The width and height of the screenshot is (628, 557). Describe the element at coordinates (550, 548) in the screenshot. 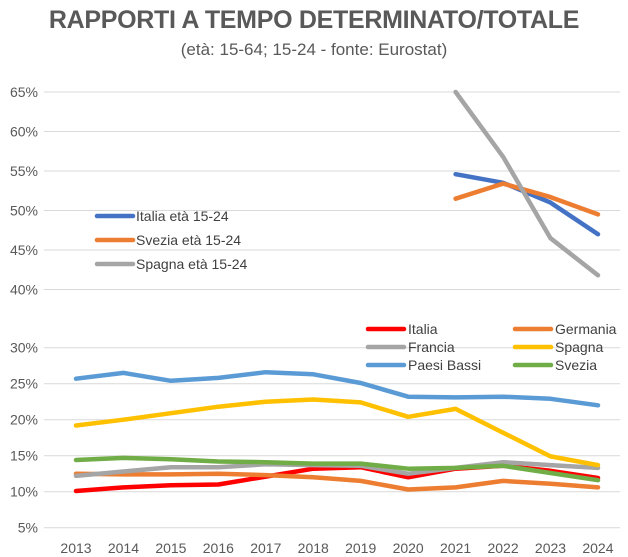

I see `x-tick-label: 2023` at that location.